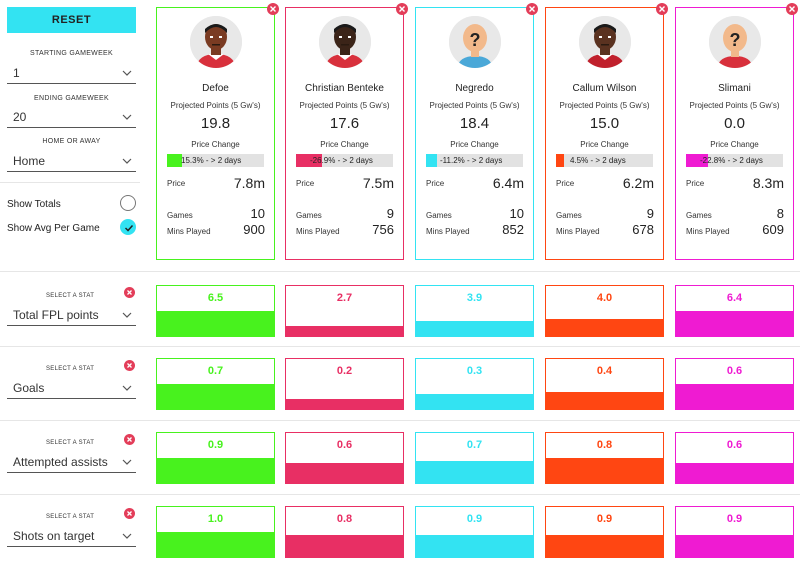 This screenshot has height=566, width=800. I want to click on player-name: Callum Wilson, so click(604, 88).